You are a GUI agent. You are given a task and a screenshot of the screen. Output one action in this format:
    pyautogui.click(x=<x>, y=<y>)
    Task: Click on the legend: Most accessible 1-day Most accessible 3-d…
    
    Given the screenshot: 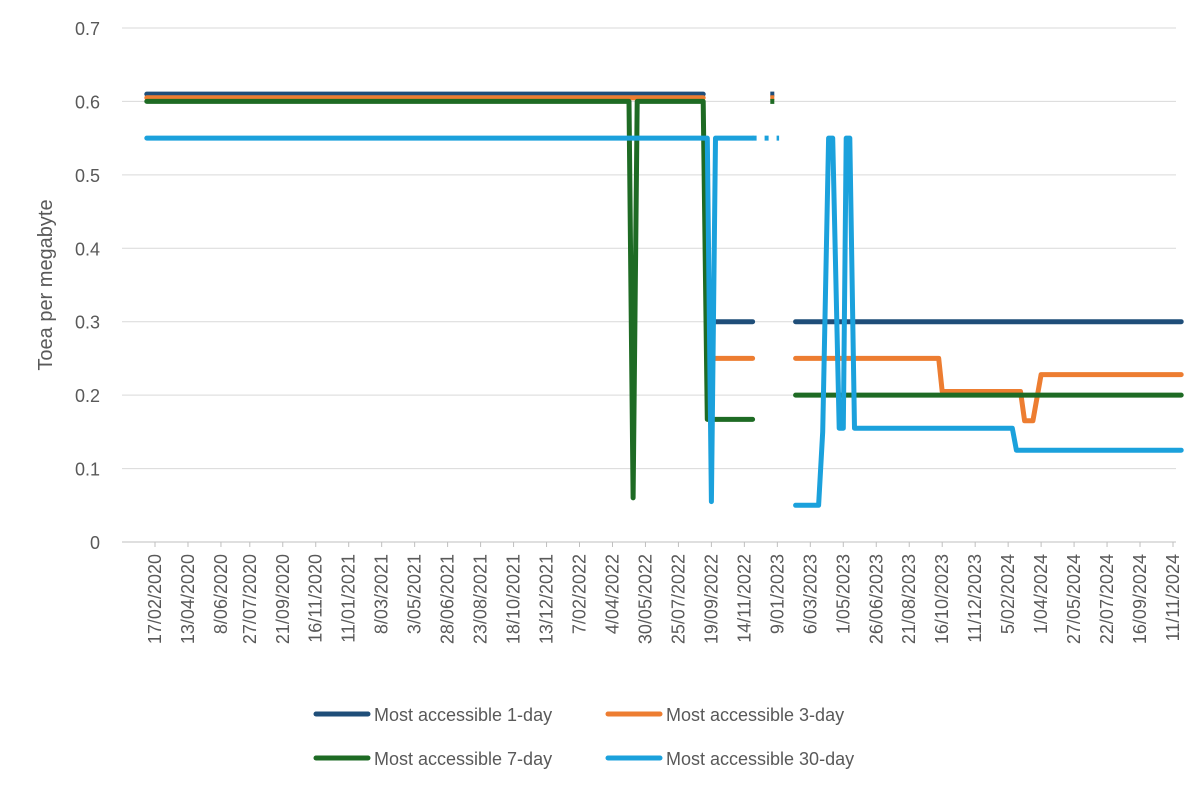 What is the action you would take?
    pyautogui.click(x=583, y=737)
    